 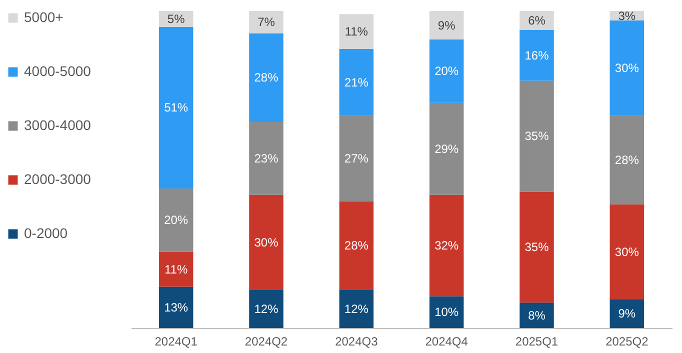 I want to click on data-label: 16%, so click(x=537, y=55).